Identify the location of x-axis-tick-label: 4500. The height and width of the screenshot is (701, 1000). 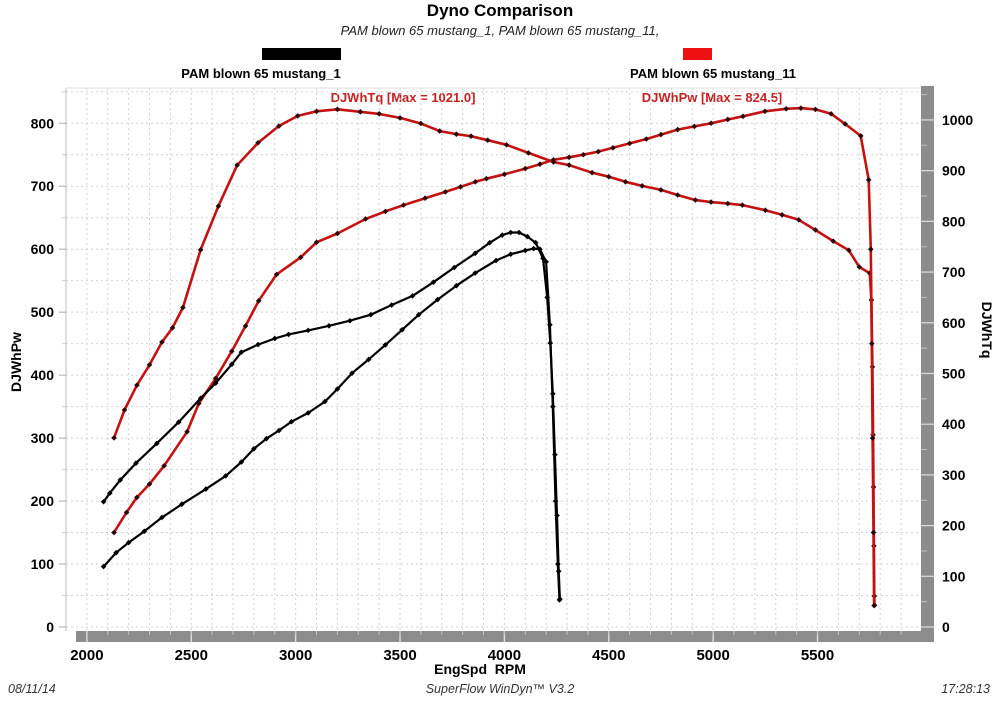
(608, 655).